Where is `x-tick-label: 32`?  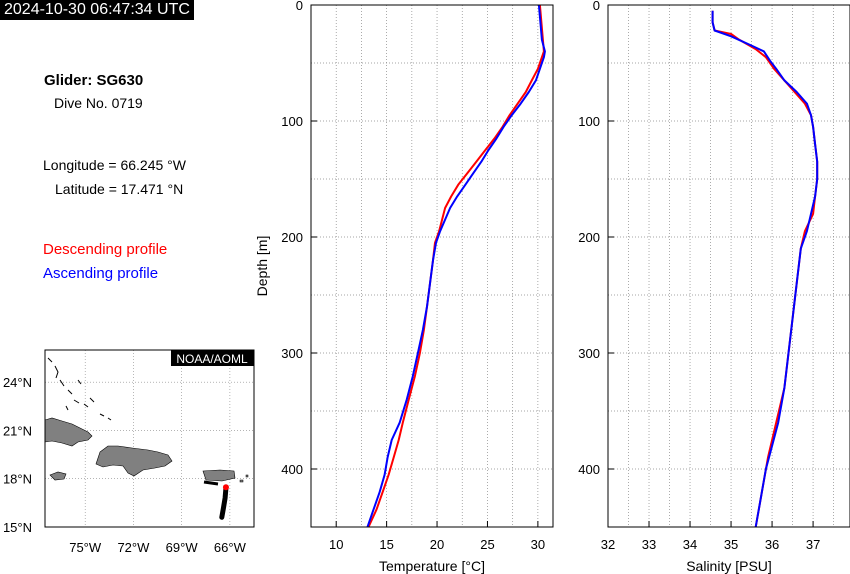
x-tick-label: 32 is located at coordinates (608, 544).